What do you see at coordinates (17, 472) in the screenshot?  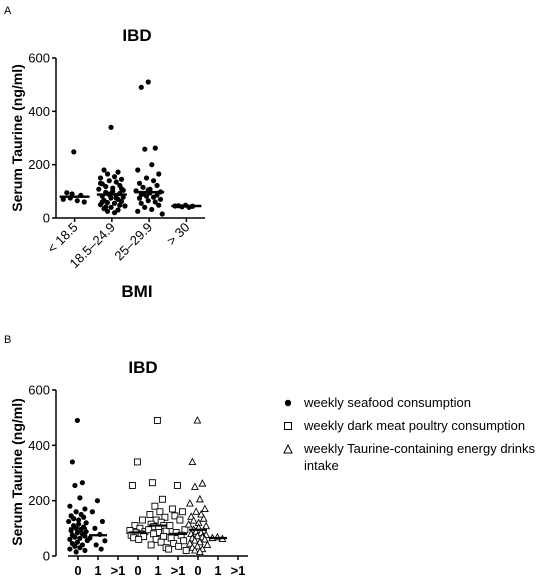 I see `panel-b-ylabel: Serum Taurine (ng/ml)` at bounding box center [17, 472].